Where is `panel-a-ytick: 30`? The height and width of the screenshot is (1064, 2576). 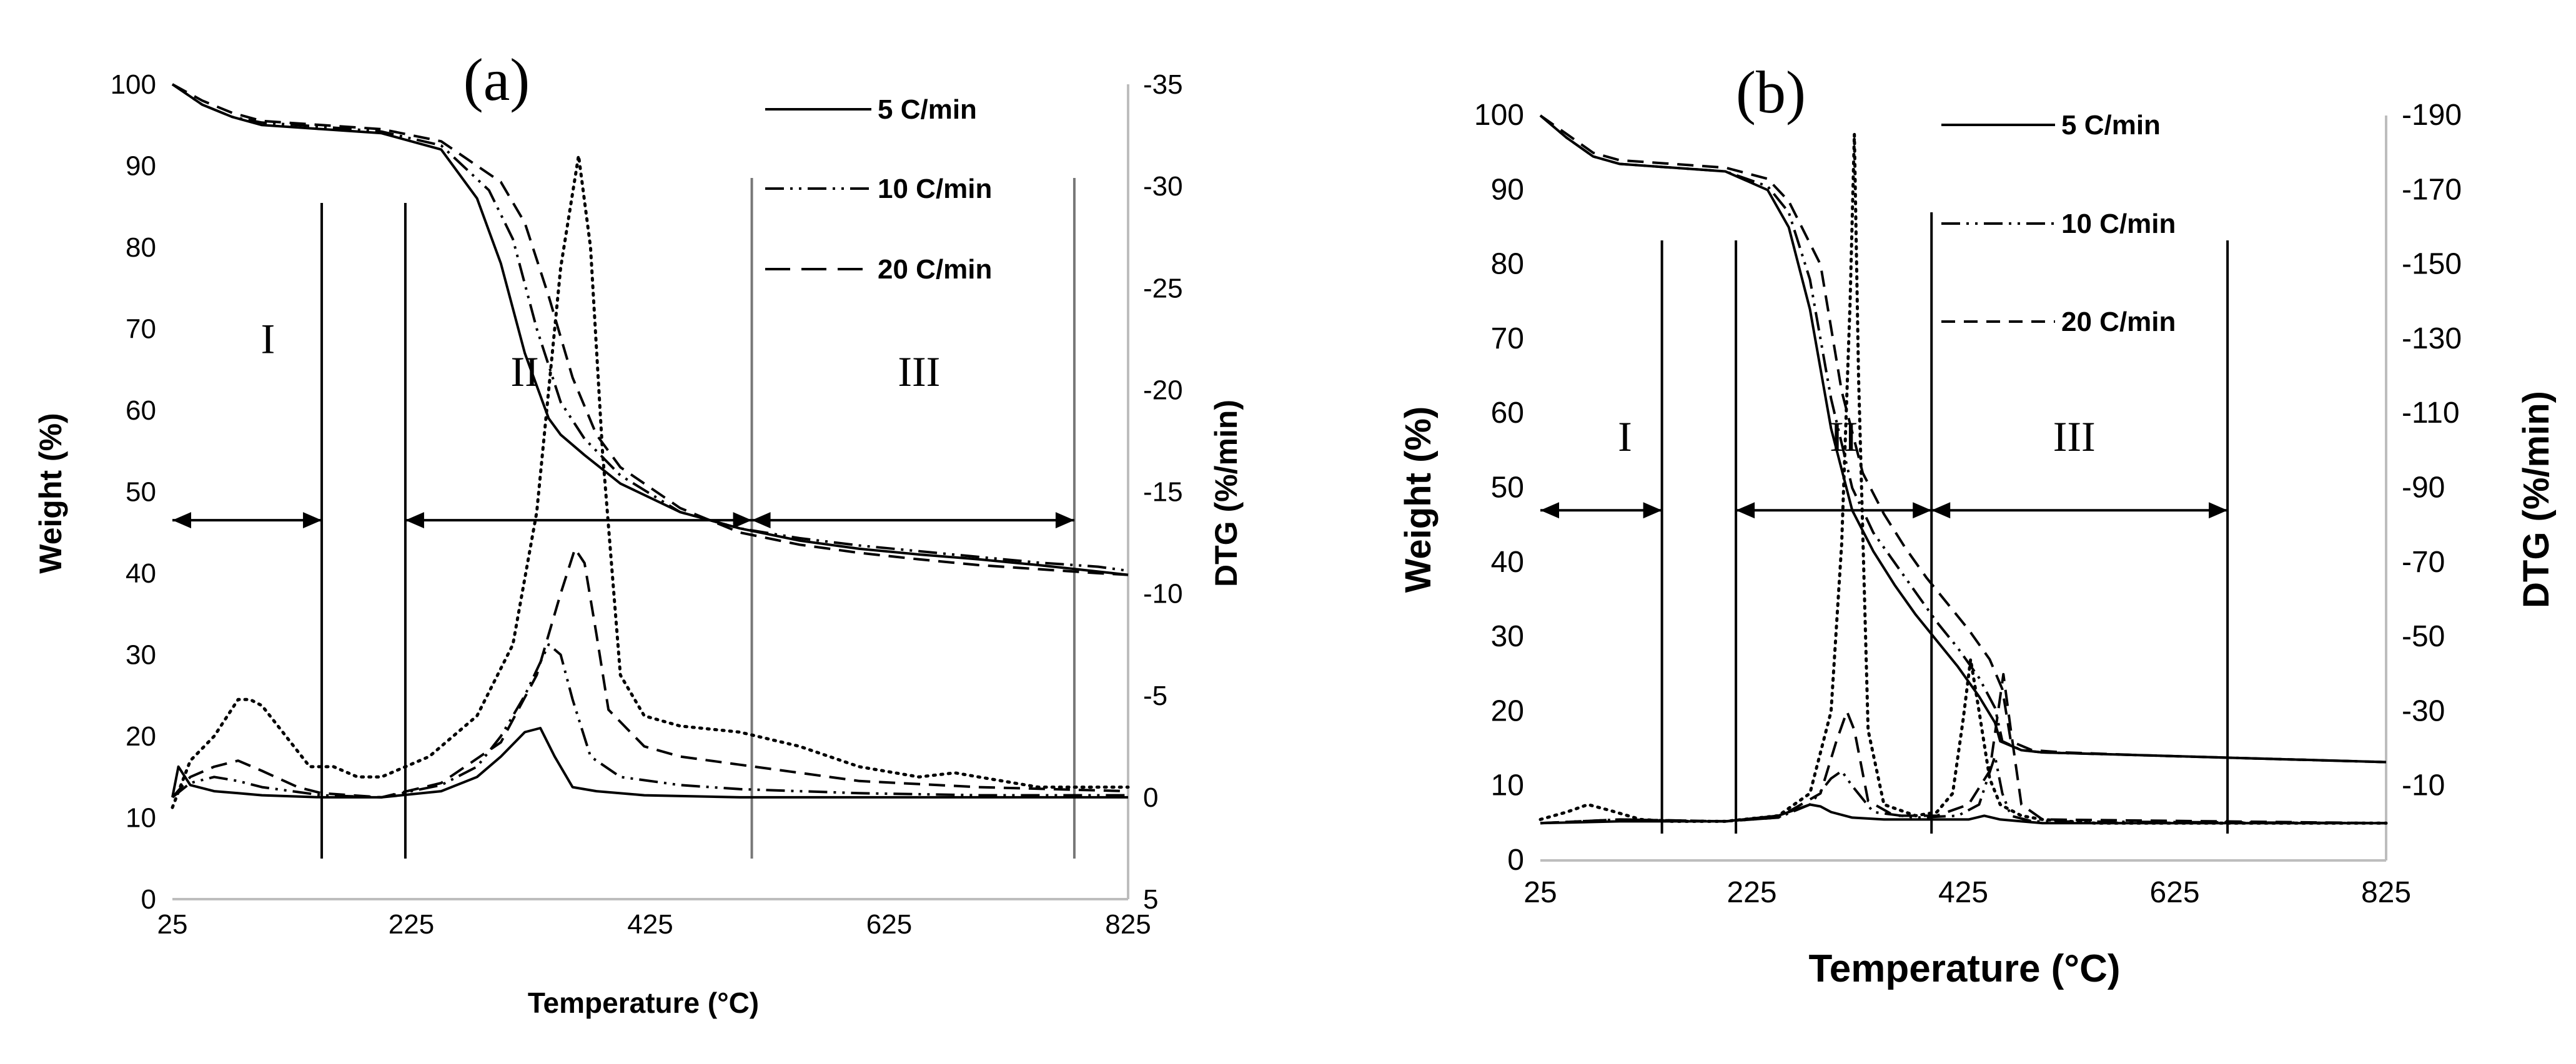
panel-a-ytick: 30 is located at coordinates (141, 655).